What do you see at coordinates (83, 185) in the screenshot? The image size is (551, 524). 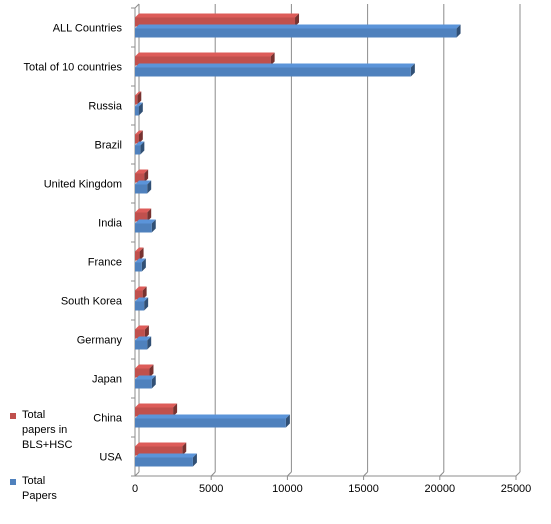 I see `category-label: United Kingdom` at bounding box center [83, 185].